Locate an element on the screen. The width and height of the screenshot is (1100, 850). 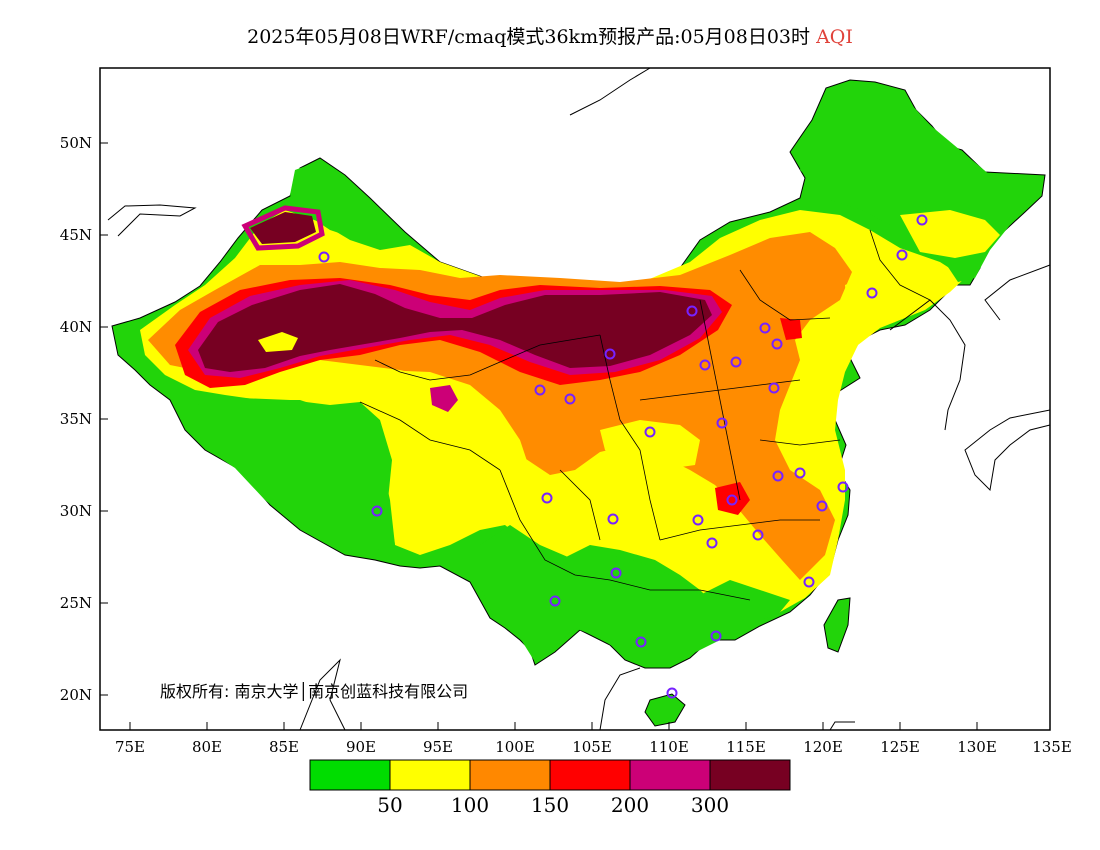
lon-tick-label: 135E is located at coordinates (1052, 747).